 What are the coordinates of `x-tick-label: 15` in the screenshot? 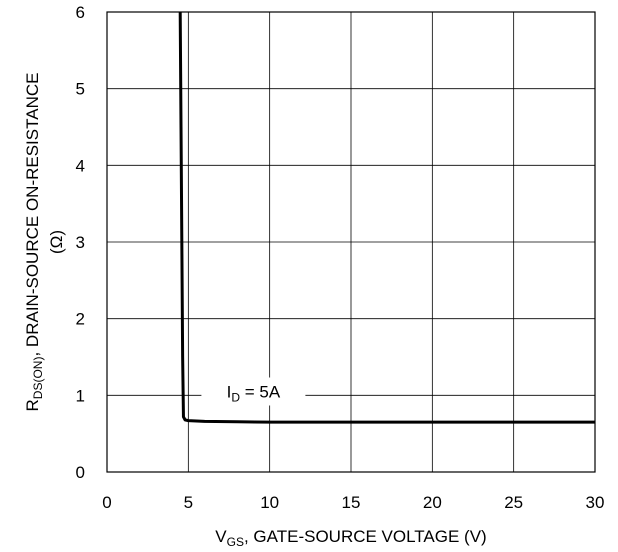 It's located at (351, 502).